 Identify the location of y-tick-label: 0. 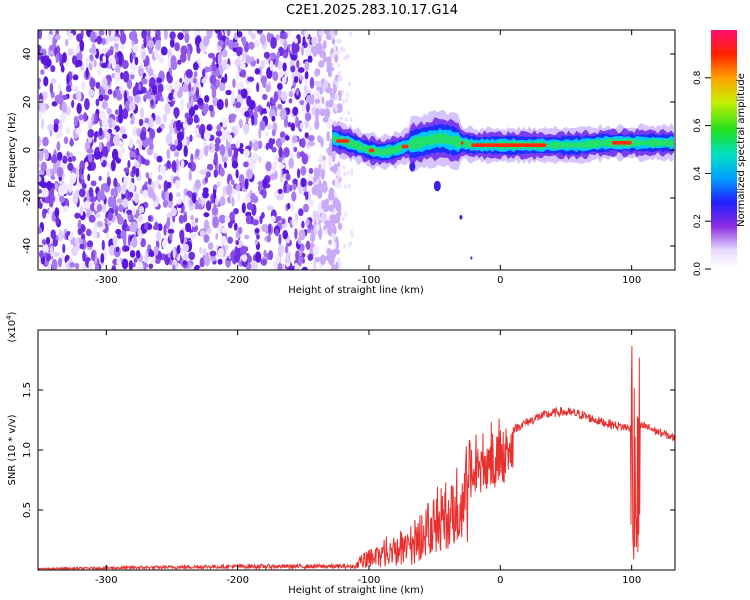
(27, 150).